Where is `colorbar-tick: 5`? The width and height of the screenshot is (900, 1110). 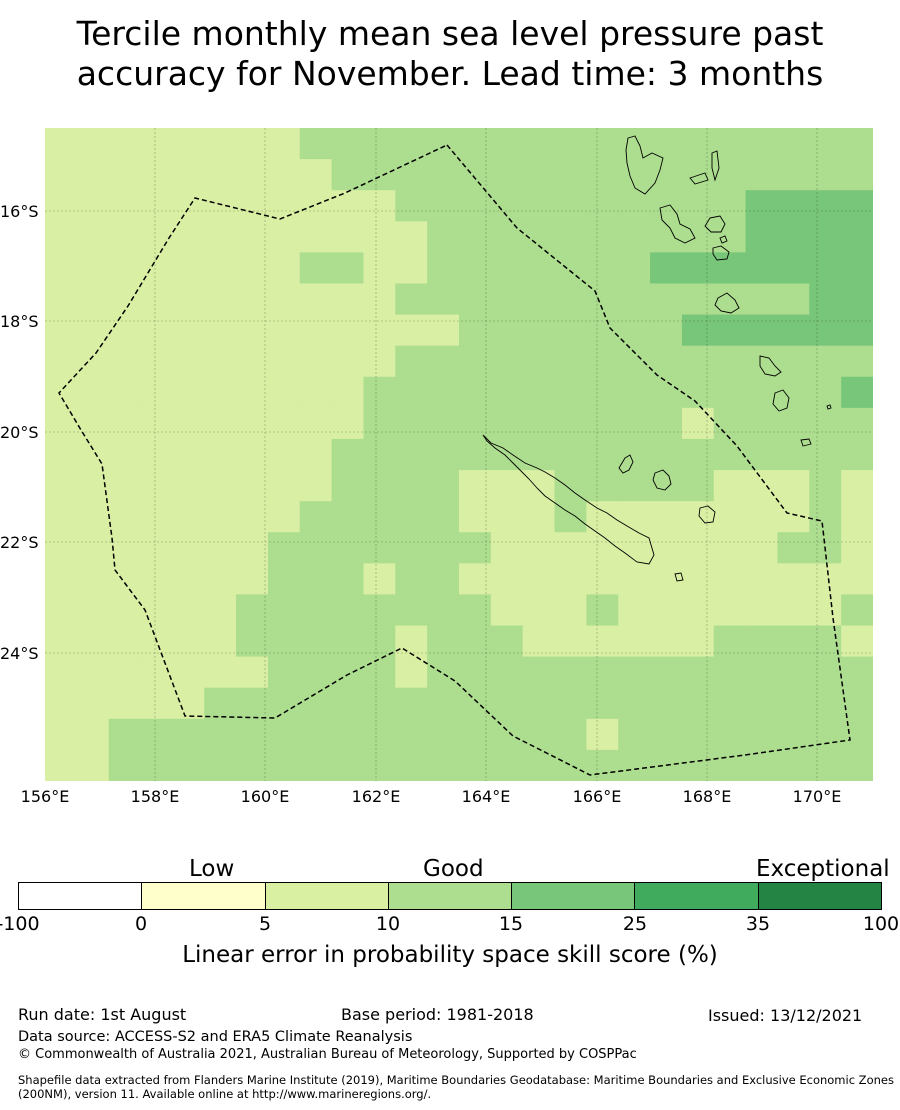 colorbar-tick: 5 is located at coordinates (265, 924).